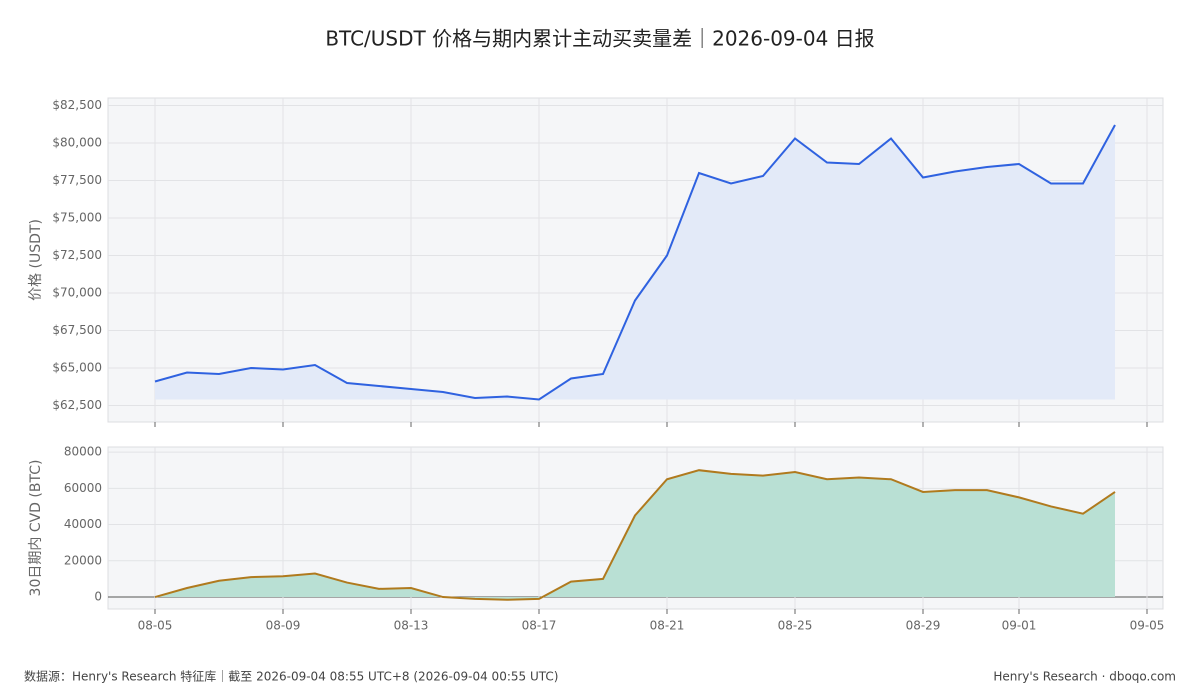  I want to click on y-tick-label: $82,500, so click(77, 105).